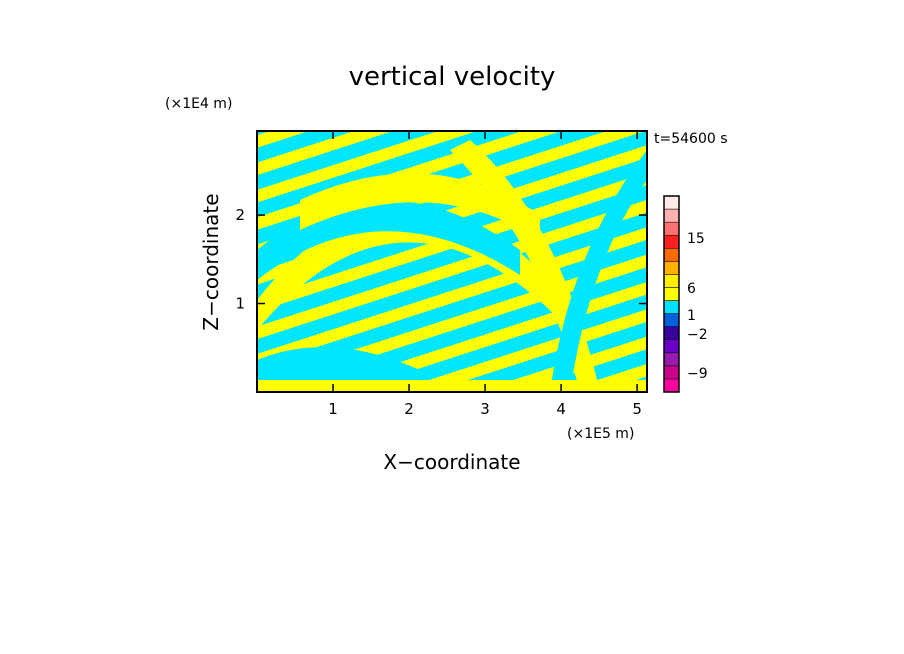  What do you see at coordinates (240, 215) in the screenshot?
I see `y-tick-label: 2` at bounding box center [240, 215].